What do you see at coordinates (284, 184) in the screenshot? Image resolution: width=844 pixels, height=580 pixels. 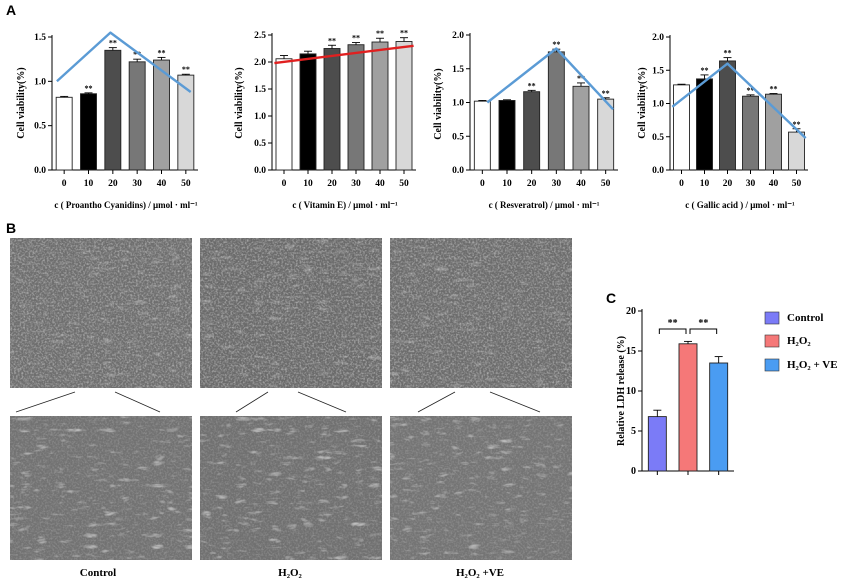 I see `chart1-x-tick-label: 0` at bounding box center [284, 184].